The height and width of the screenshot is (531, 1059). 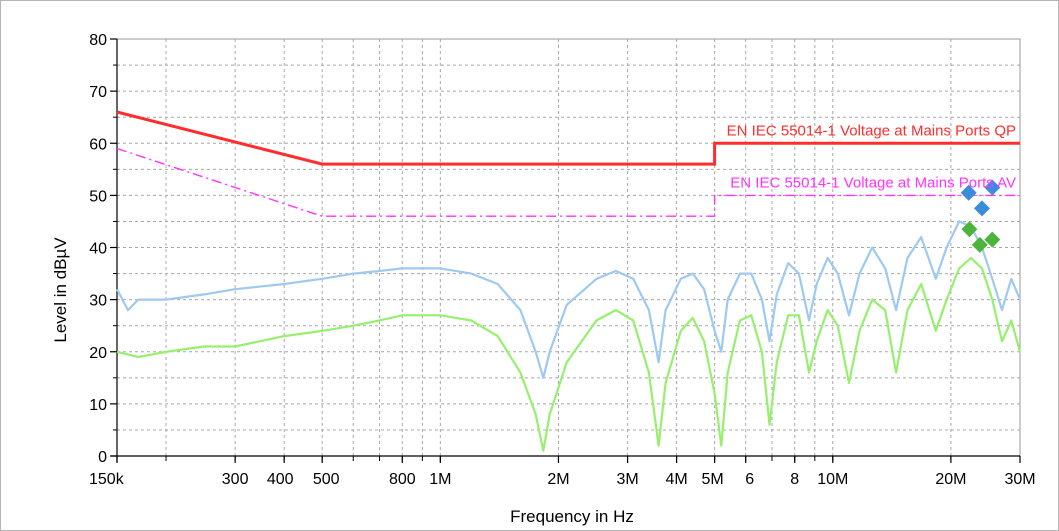 What do you see at coordinates (950, 479) in the screenshot?
I see `x-tick-label: 20M` at bounding box center [950, 479].